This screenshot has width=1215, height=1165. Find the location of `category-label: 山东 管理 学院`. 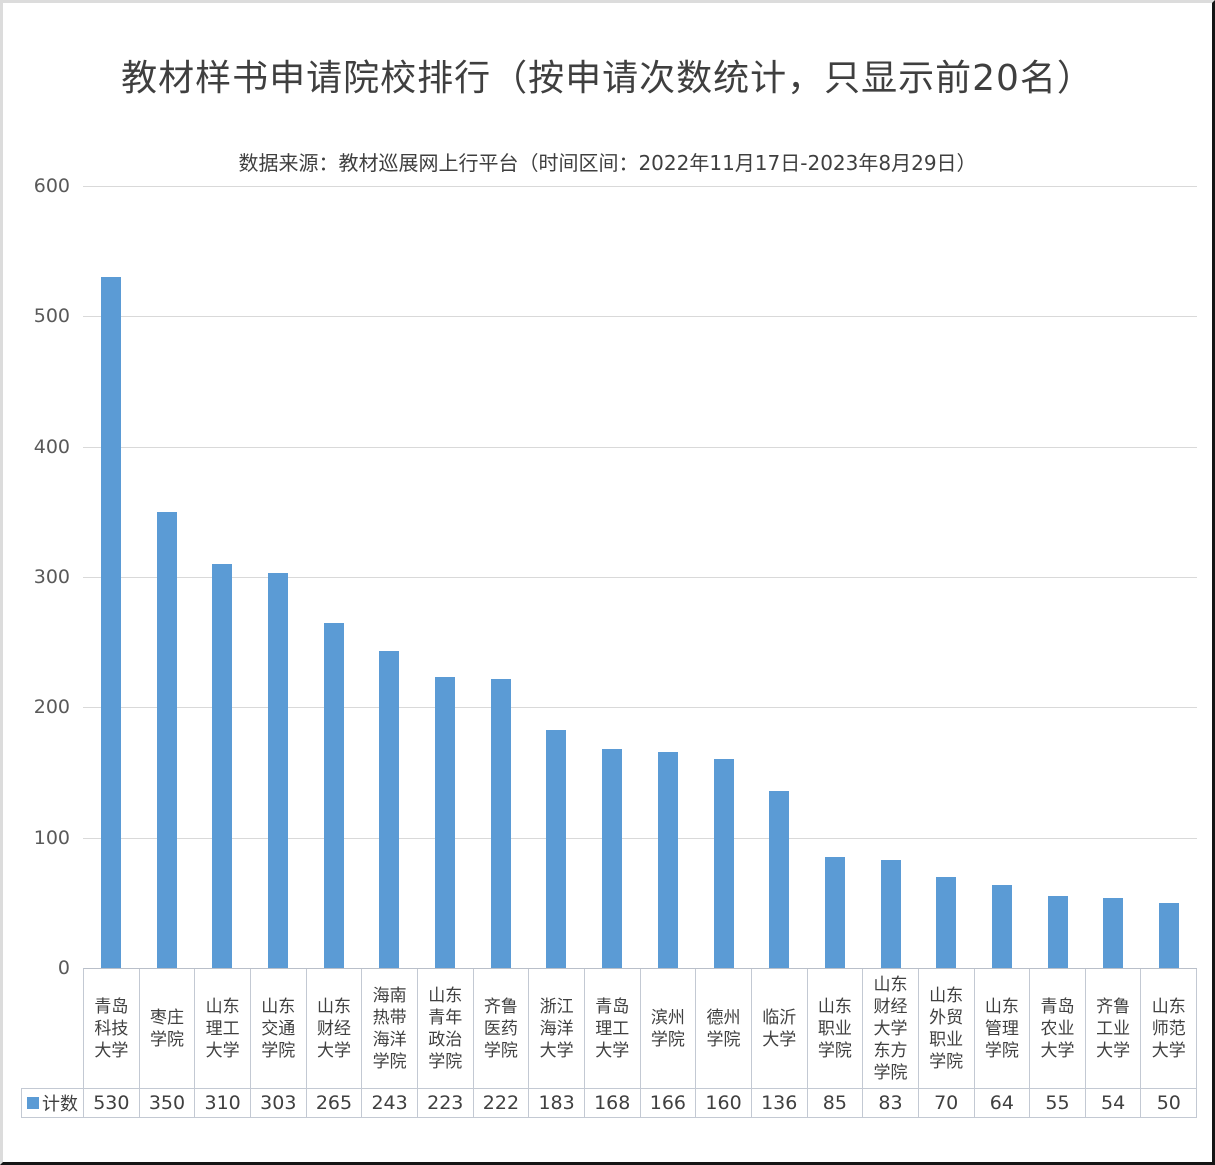

category-label: 山东 管理 学院 is located at coordinates (1001, 1028).